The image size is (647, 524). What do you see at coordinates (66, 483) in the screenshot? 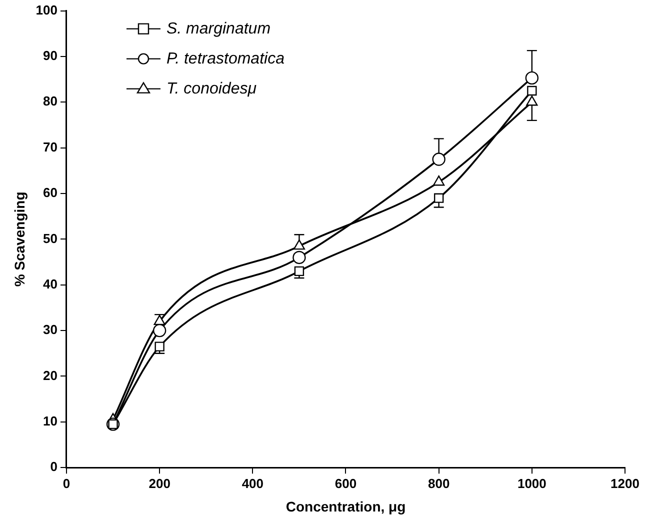
I see `x-tick-label: 0` at bounding box center [66, 483].